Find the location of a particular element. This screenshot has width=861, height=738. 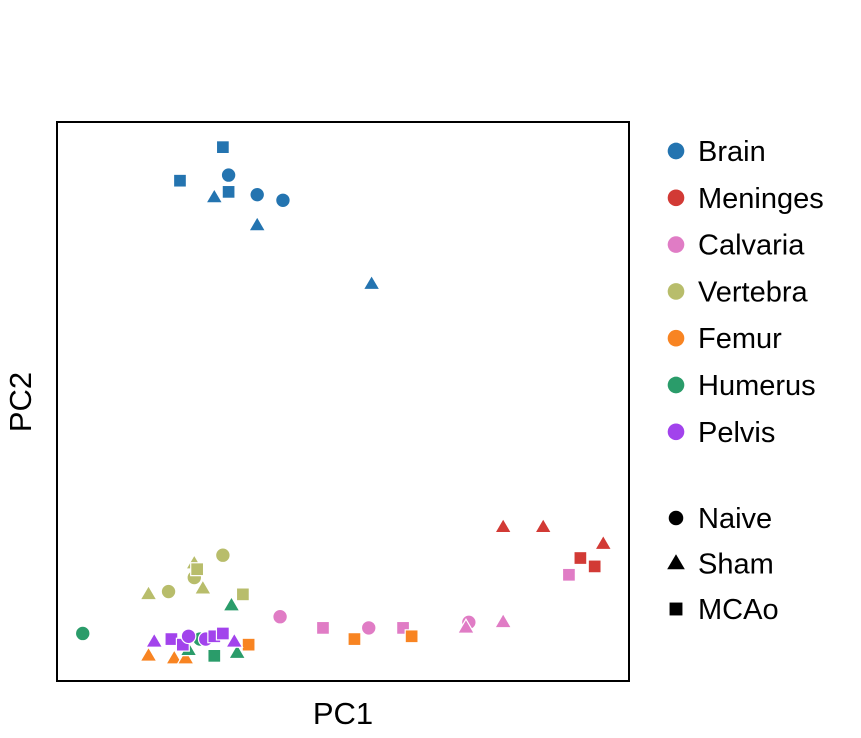

legend-label-meninges: Meninges is located at coordinates (761, 199).